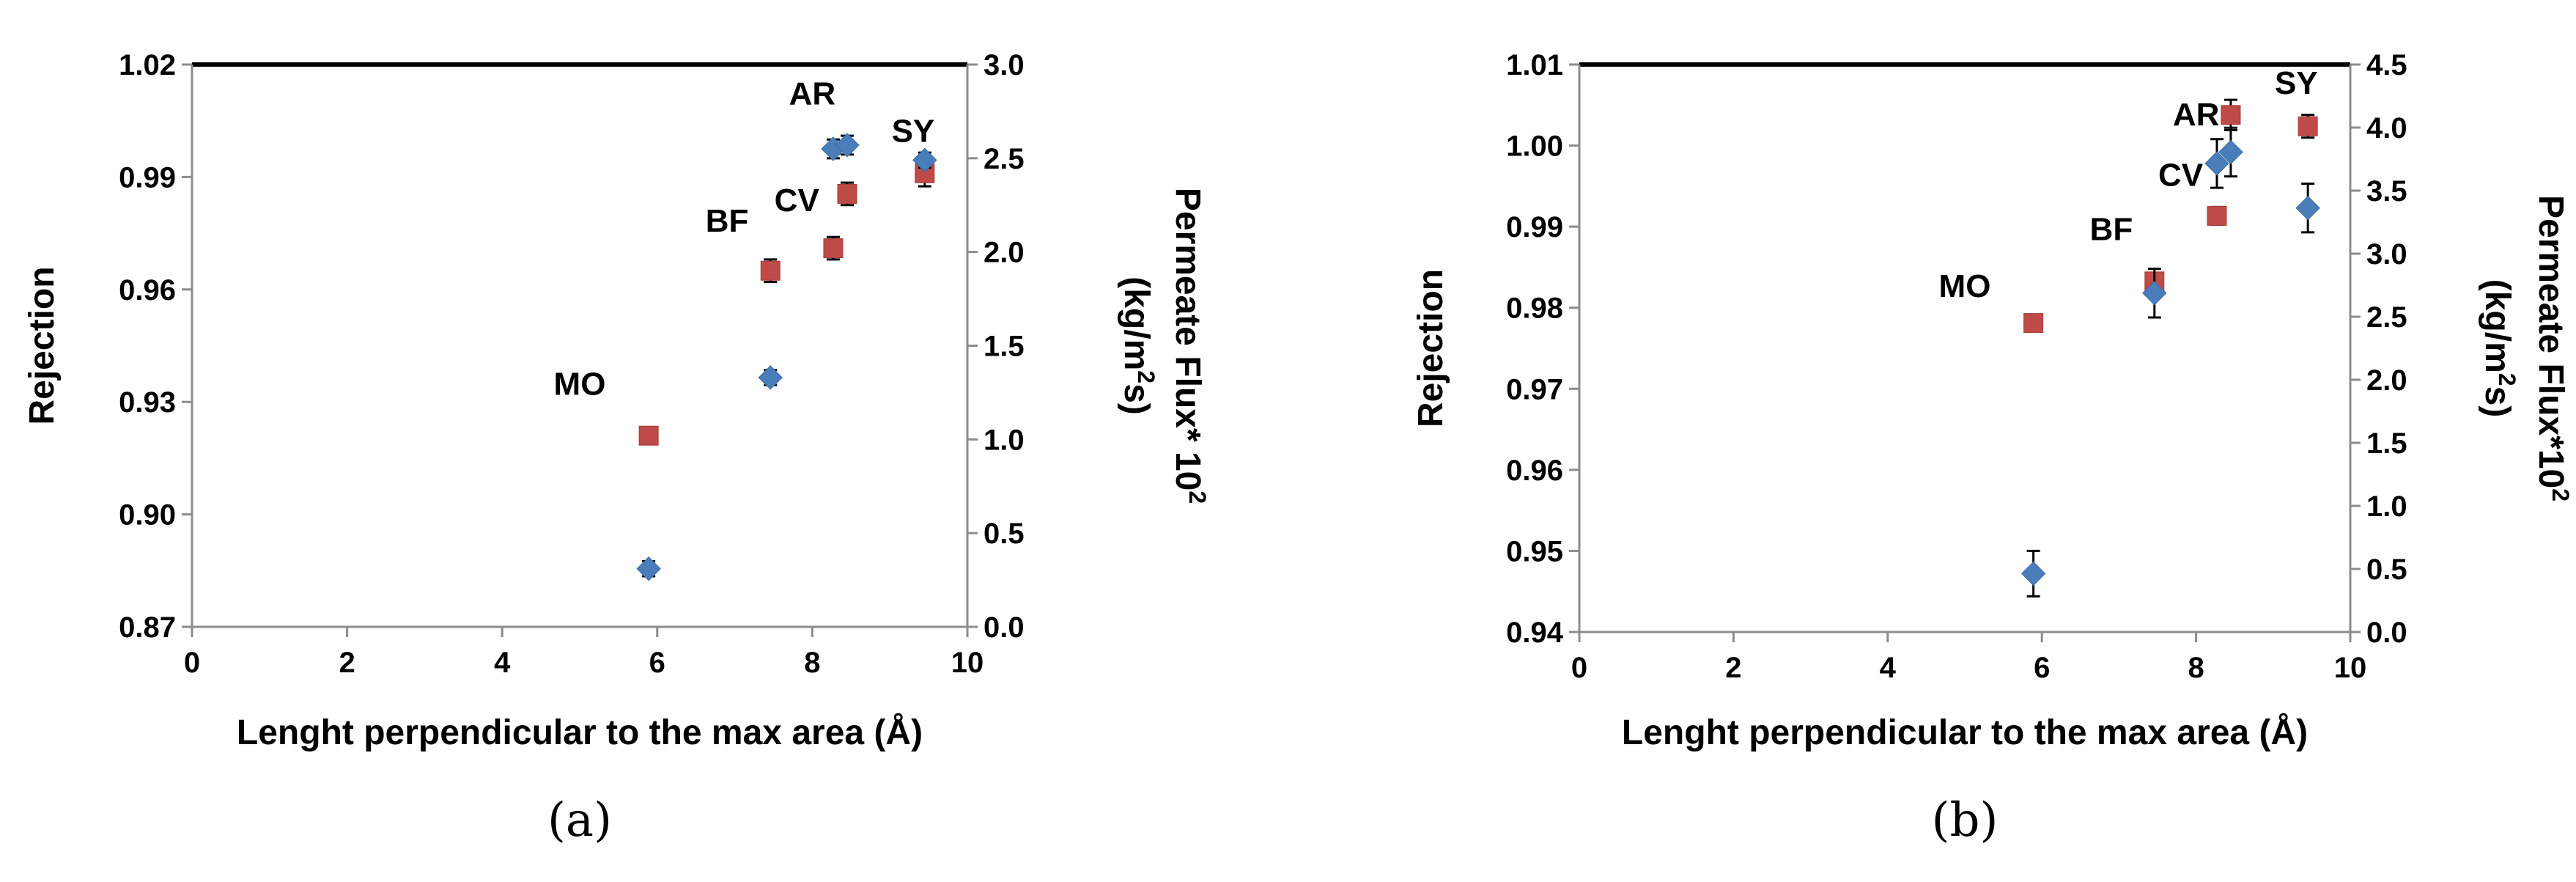  I want to click on y2-axis-label-line1: Permeate Flux* 102, so click(1189, 346).